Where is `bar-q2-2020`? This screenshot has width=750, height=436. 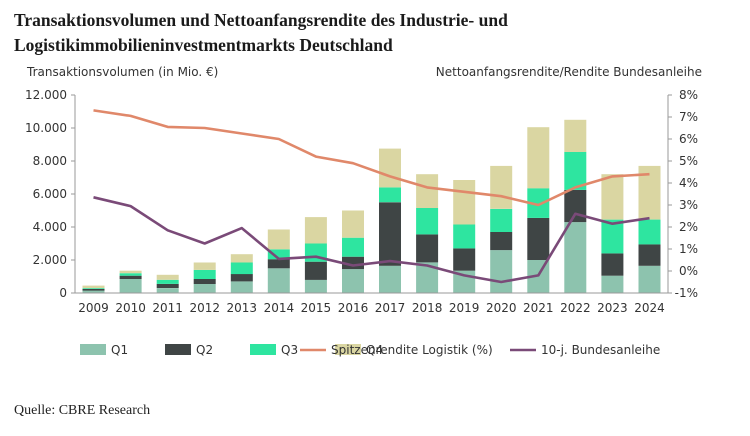 bar-q2-2020 is located at coordinates (501, 241).